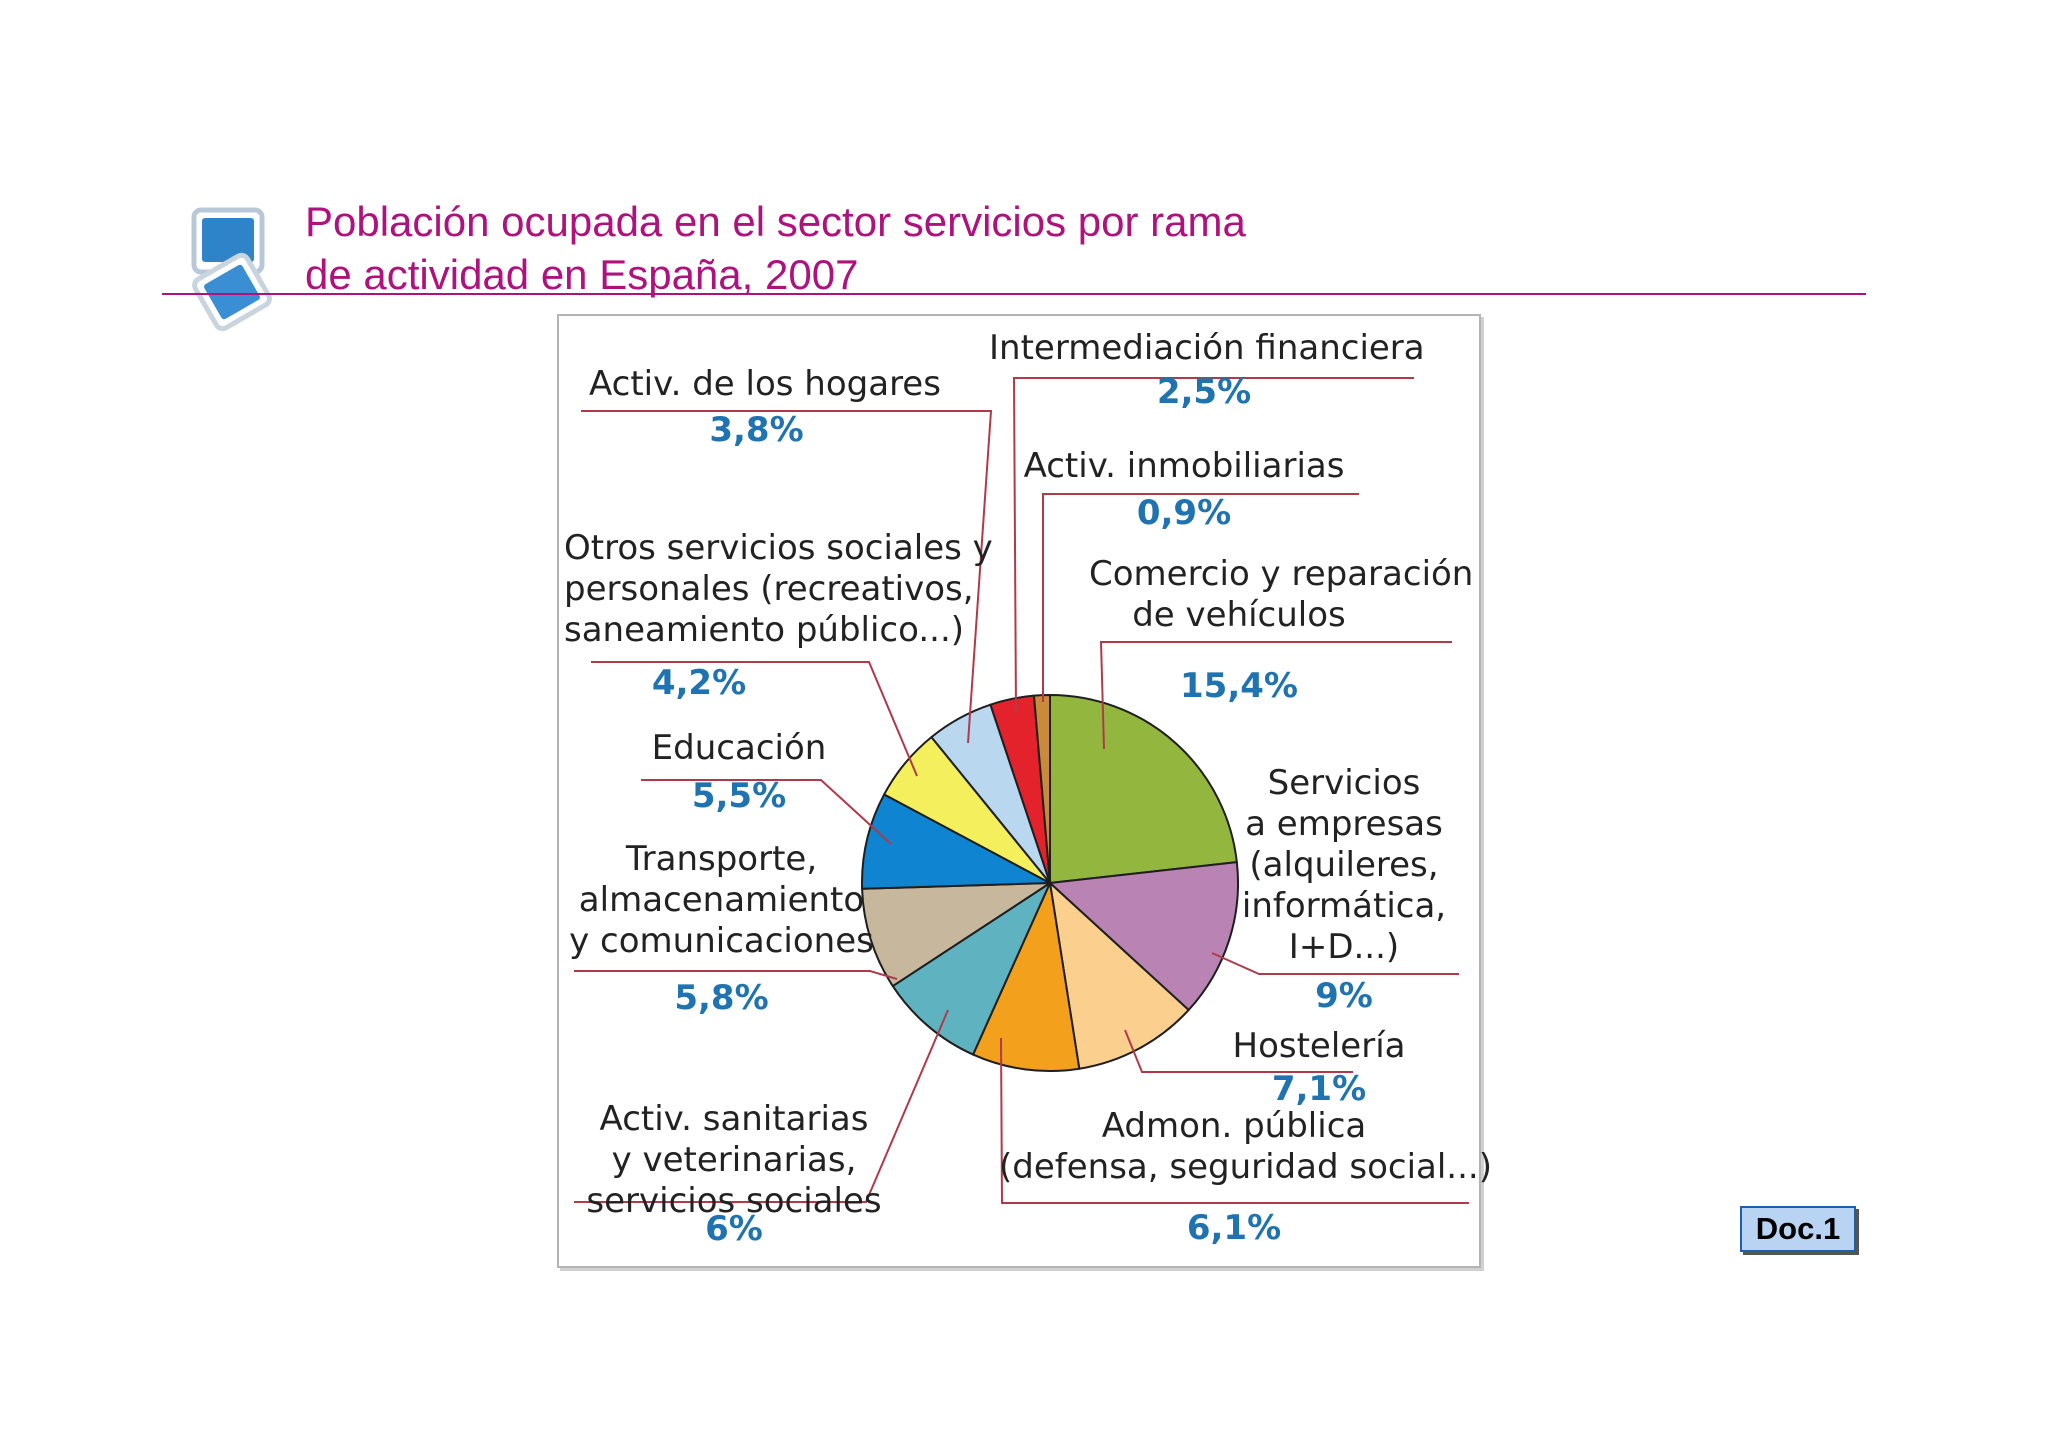 The height and width of the screenshot is (1447, 2048). I want to click on slice-percentage: 15,4%, so click(1239, 686).